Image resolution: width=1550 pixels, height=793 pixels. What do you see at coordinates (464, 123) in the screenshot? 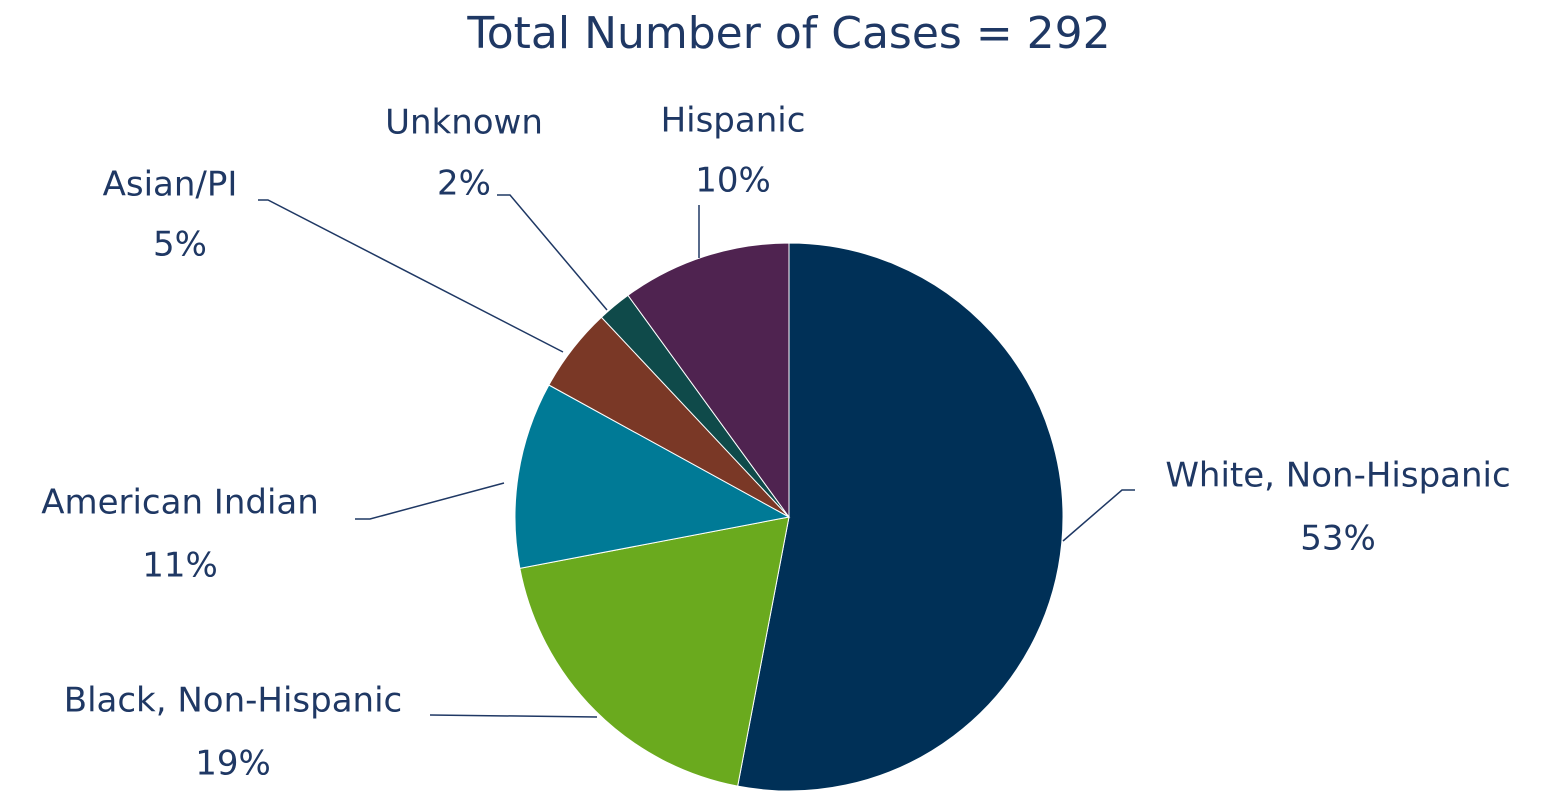
I see `slice-label: Unknown` at bounding box center [464, 123].